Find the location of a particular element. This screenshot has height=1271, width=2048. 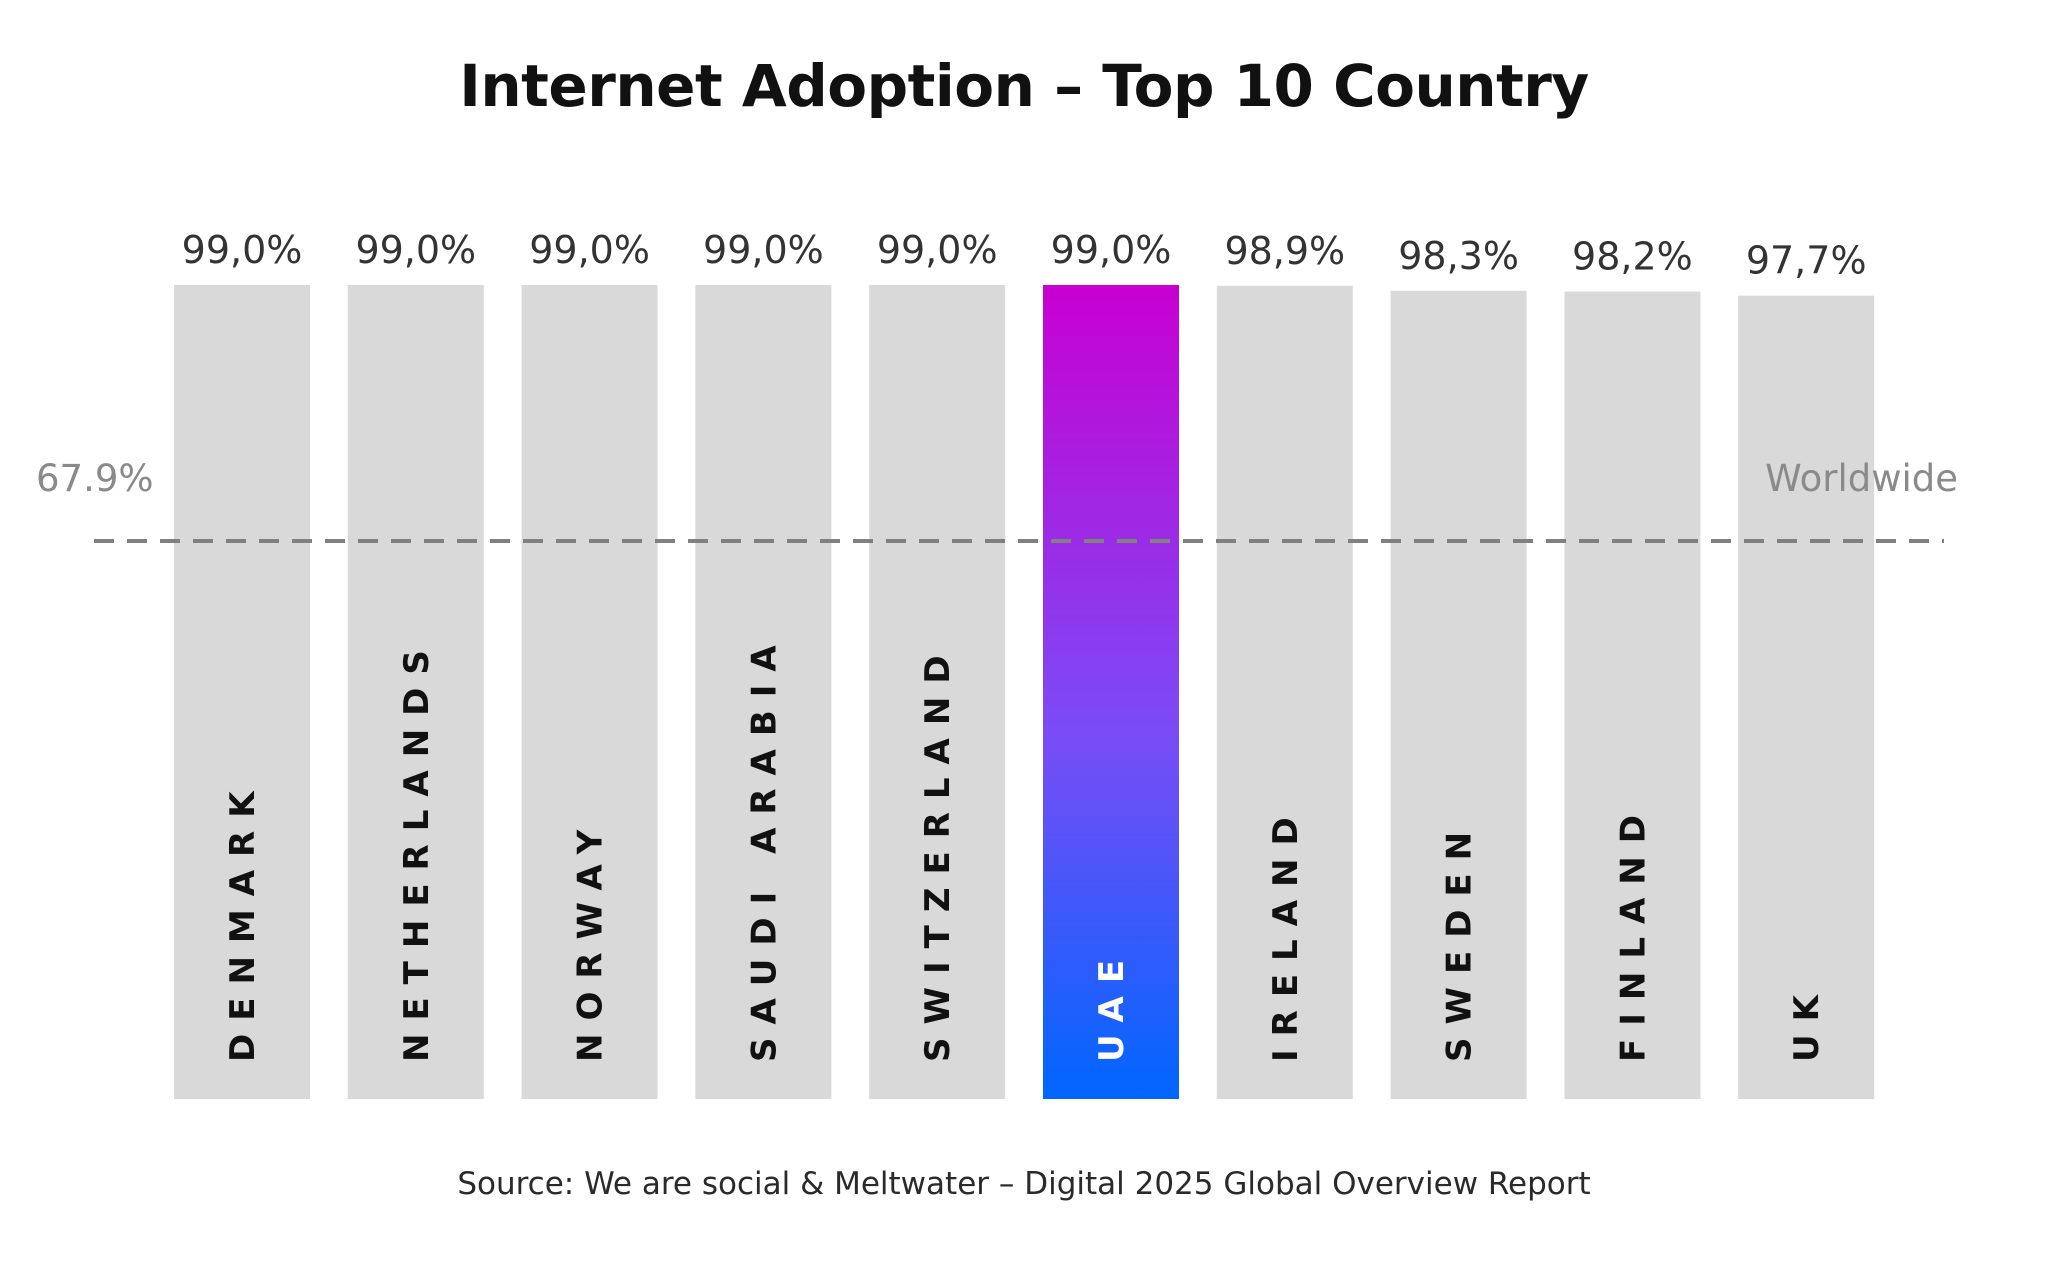

value-label: 98,9% is located at coordinates (1284, 251).